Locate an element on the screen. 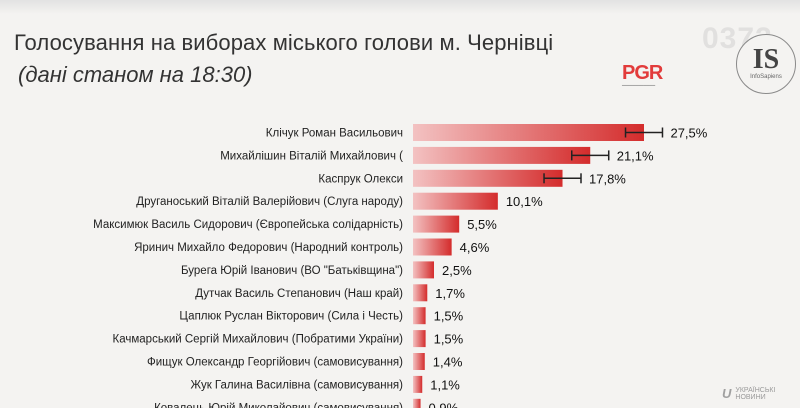 This screenshot has height=408, width=800. chart-subtitle: (дані станом на 18:30) is located at coordinates (135, 74).